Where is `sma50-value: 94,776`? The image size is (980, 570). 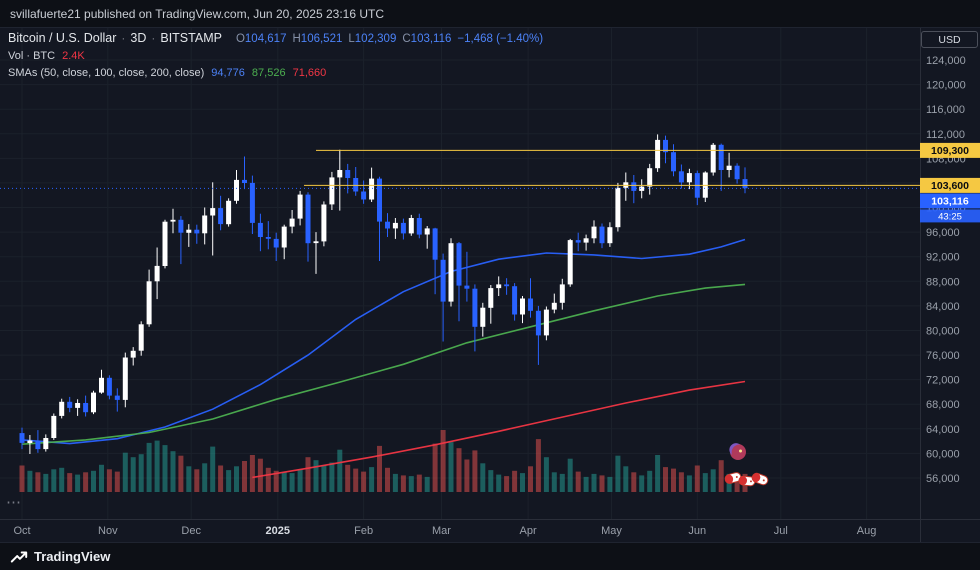 sma50-value: 94,776 is located at coordinates (228, 73).